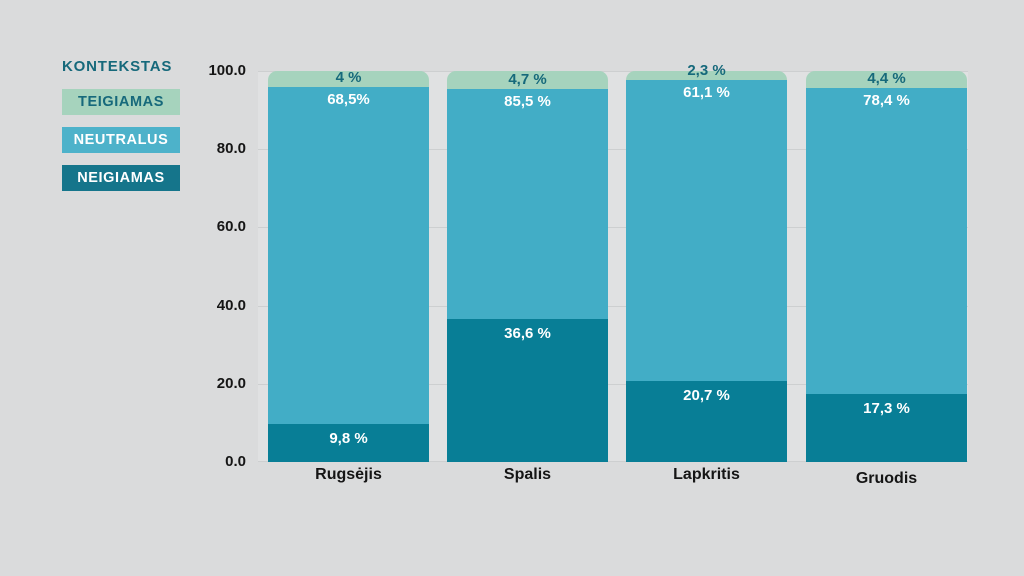 This screenshot has width=1024, height=576. I want to click on bar-gruodis: 4,4 % 78,4 % 17,3 %, so click(886, 266).